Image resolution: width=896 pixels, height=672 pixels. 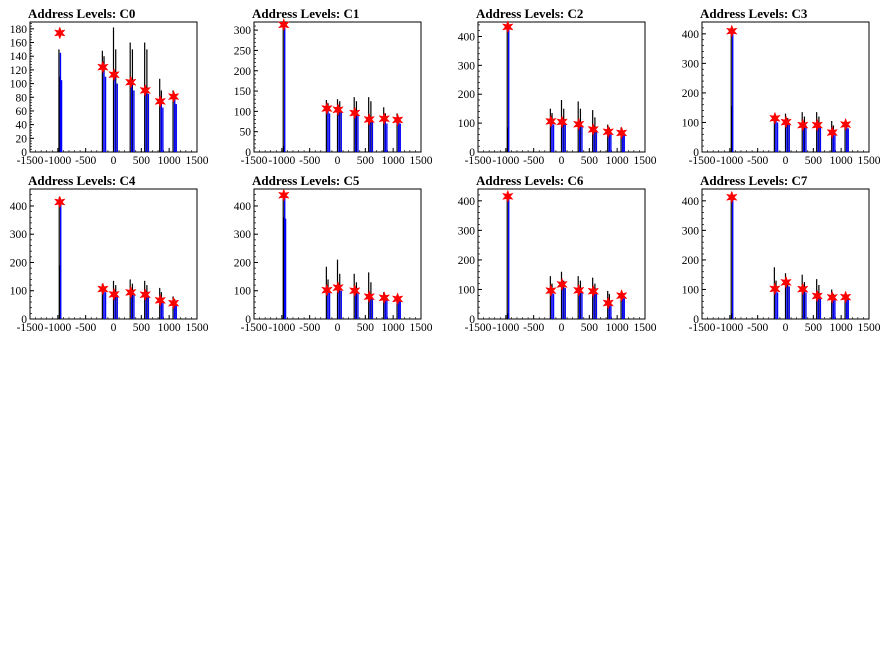 I want to click on chart-title: Address Levels: C3, so click(x=754, y=13).